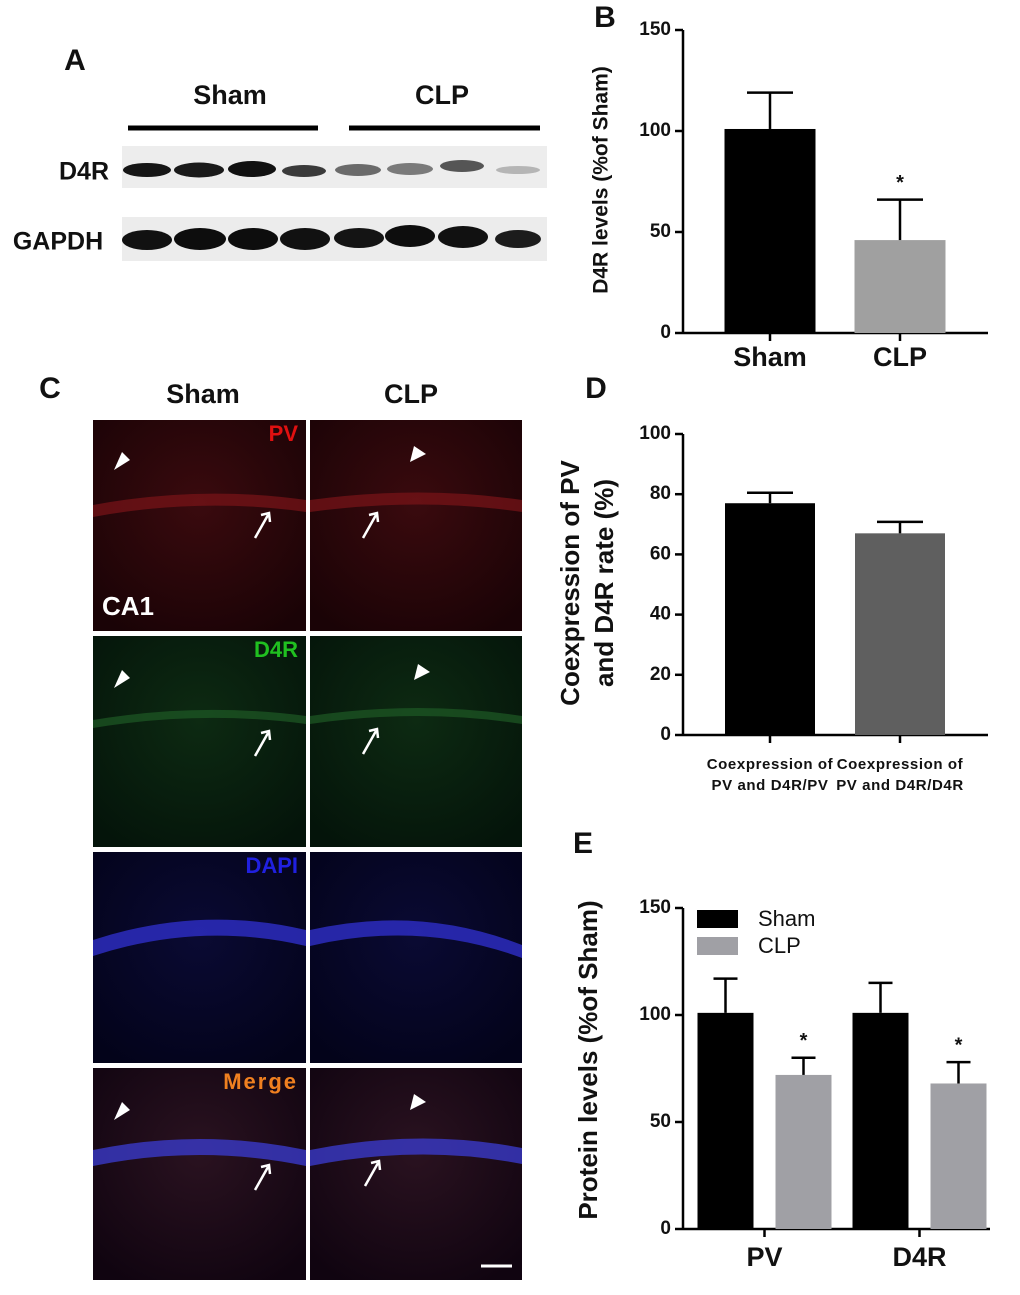 The height and width of the screenshot is (1295, 1020). What do you see at coordinates (770, 785) in the screenshot?
I see `x-tick-label: PV and D4R/PV` at bounding box center [770, 785].